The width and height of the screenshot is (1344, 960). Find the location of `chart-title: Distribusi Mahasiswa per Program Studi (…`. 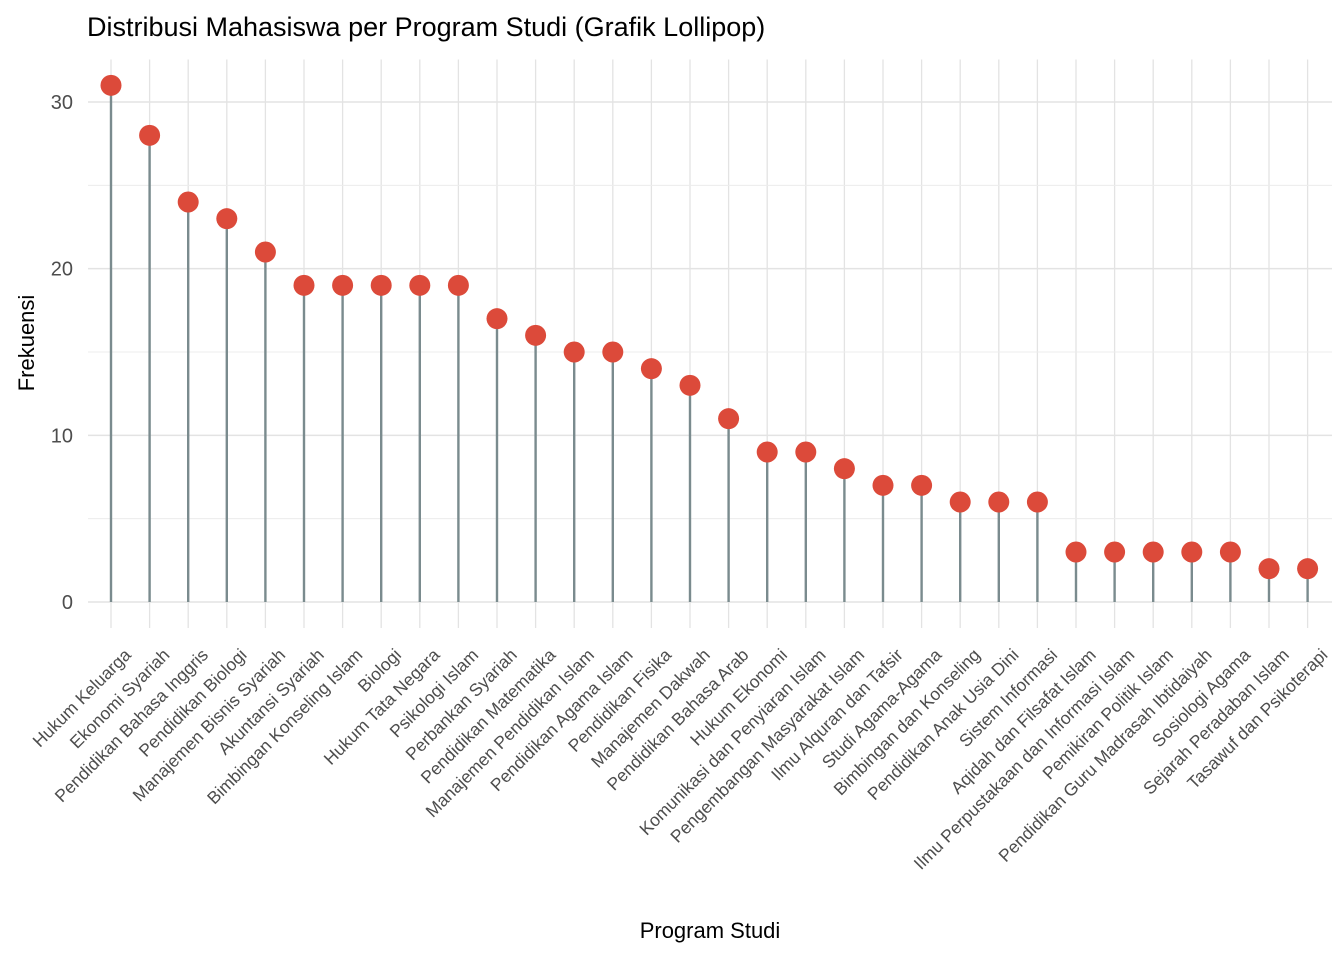

chart-title: Distribusi Mahasiswa per Program Studi (… is located at coordinates (426, 27).